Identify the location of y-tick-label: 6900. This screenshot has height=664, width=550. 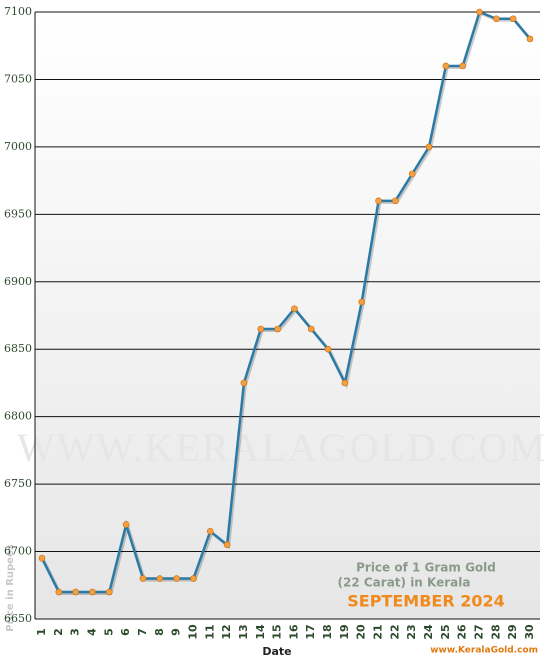
(18, 281).